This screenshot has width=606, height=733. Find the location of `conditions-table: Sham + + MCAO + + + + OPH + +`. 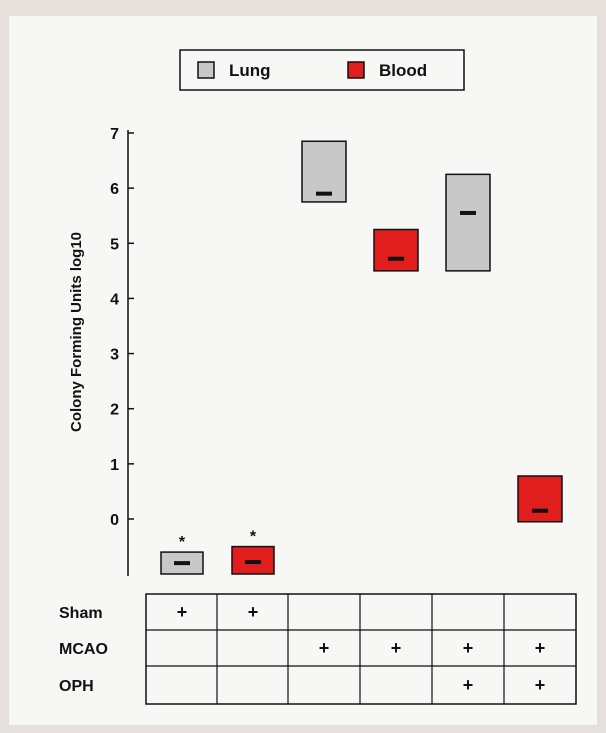

conditions-table: Sham + + MCAO + + + + OPH + + is located at coordinates (318, 649).